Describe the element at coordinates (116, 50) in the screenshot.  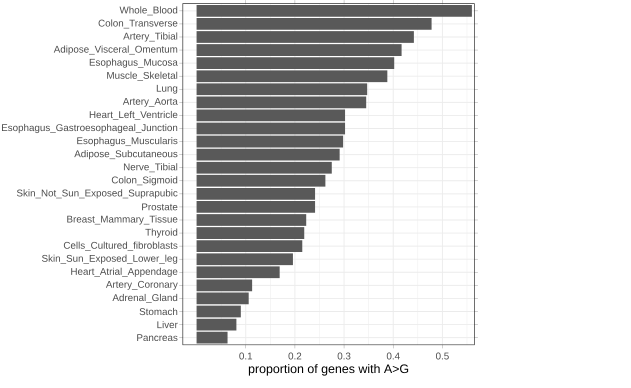
I see `y-tick-label: Adipose_Visceral_Omentum` at that location.